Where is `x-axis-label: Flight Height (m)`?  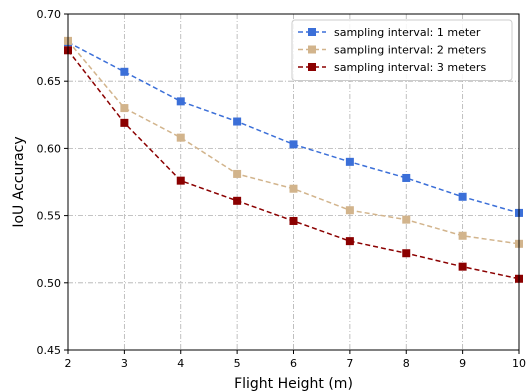 x-axis-label: Flight Height (m) is located at coordinates (293, 384).